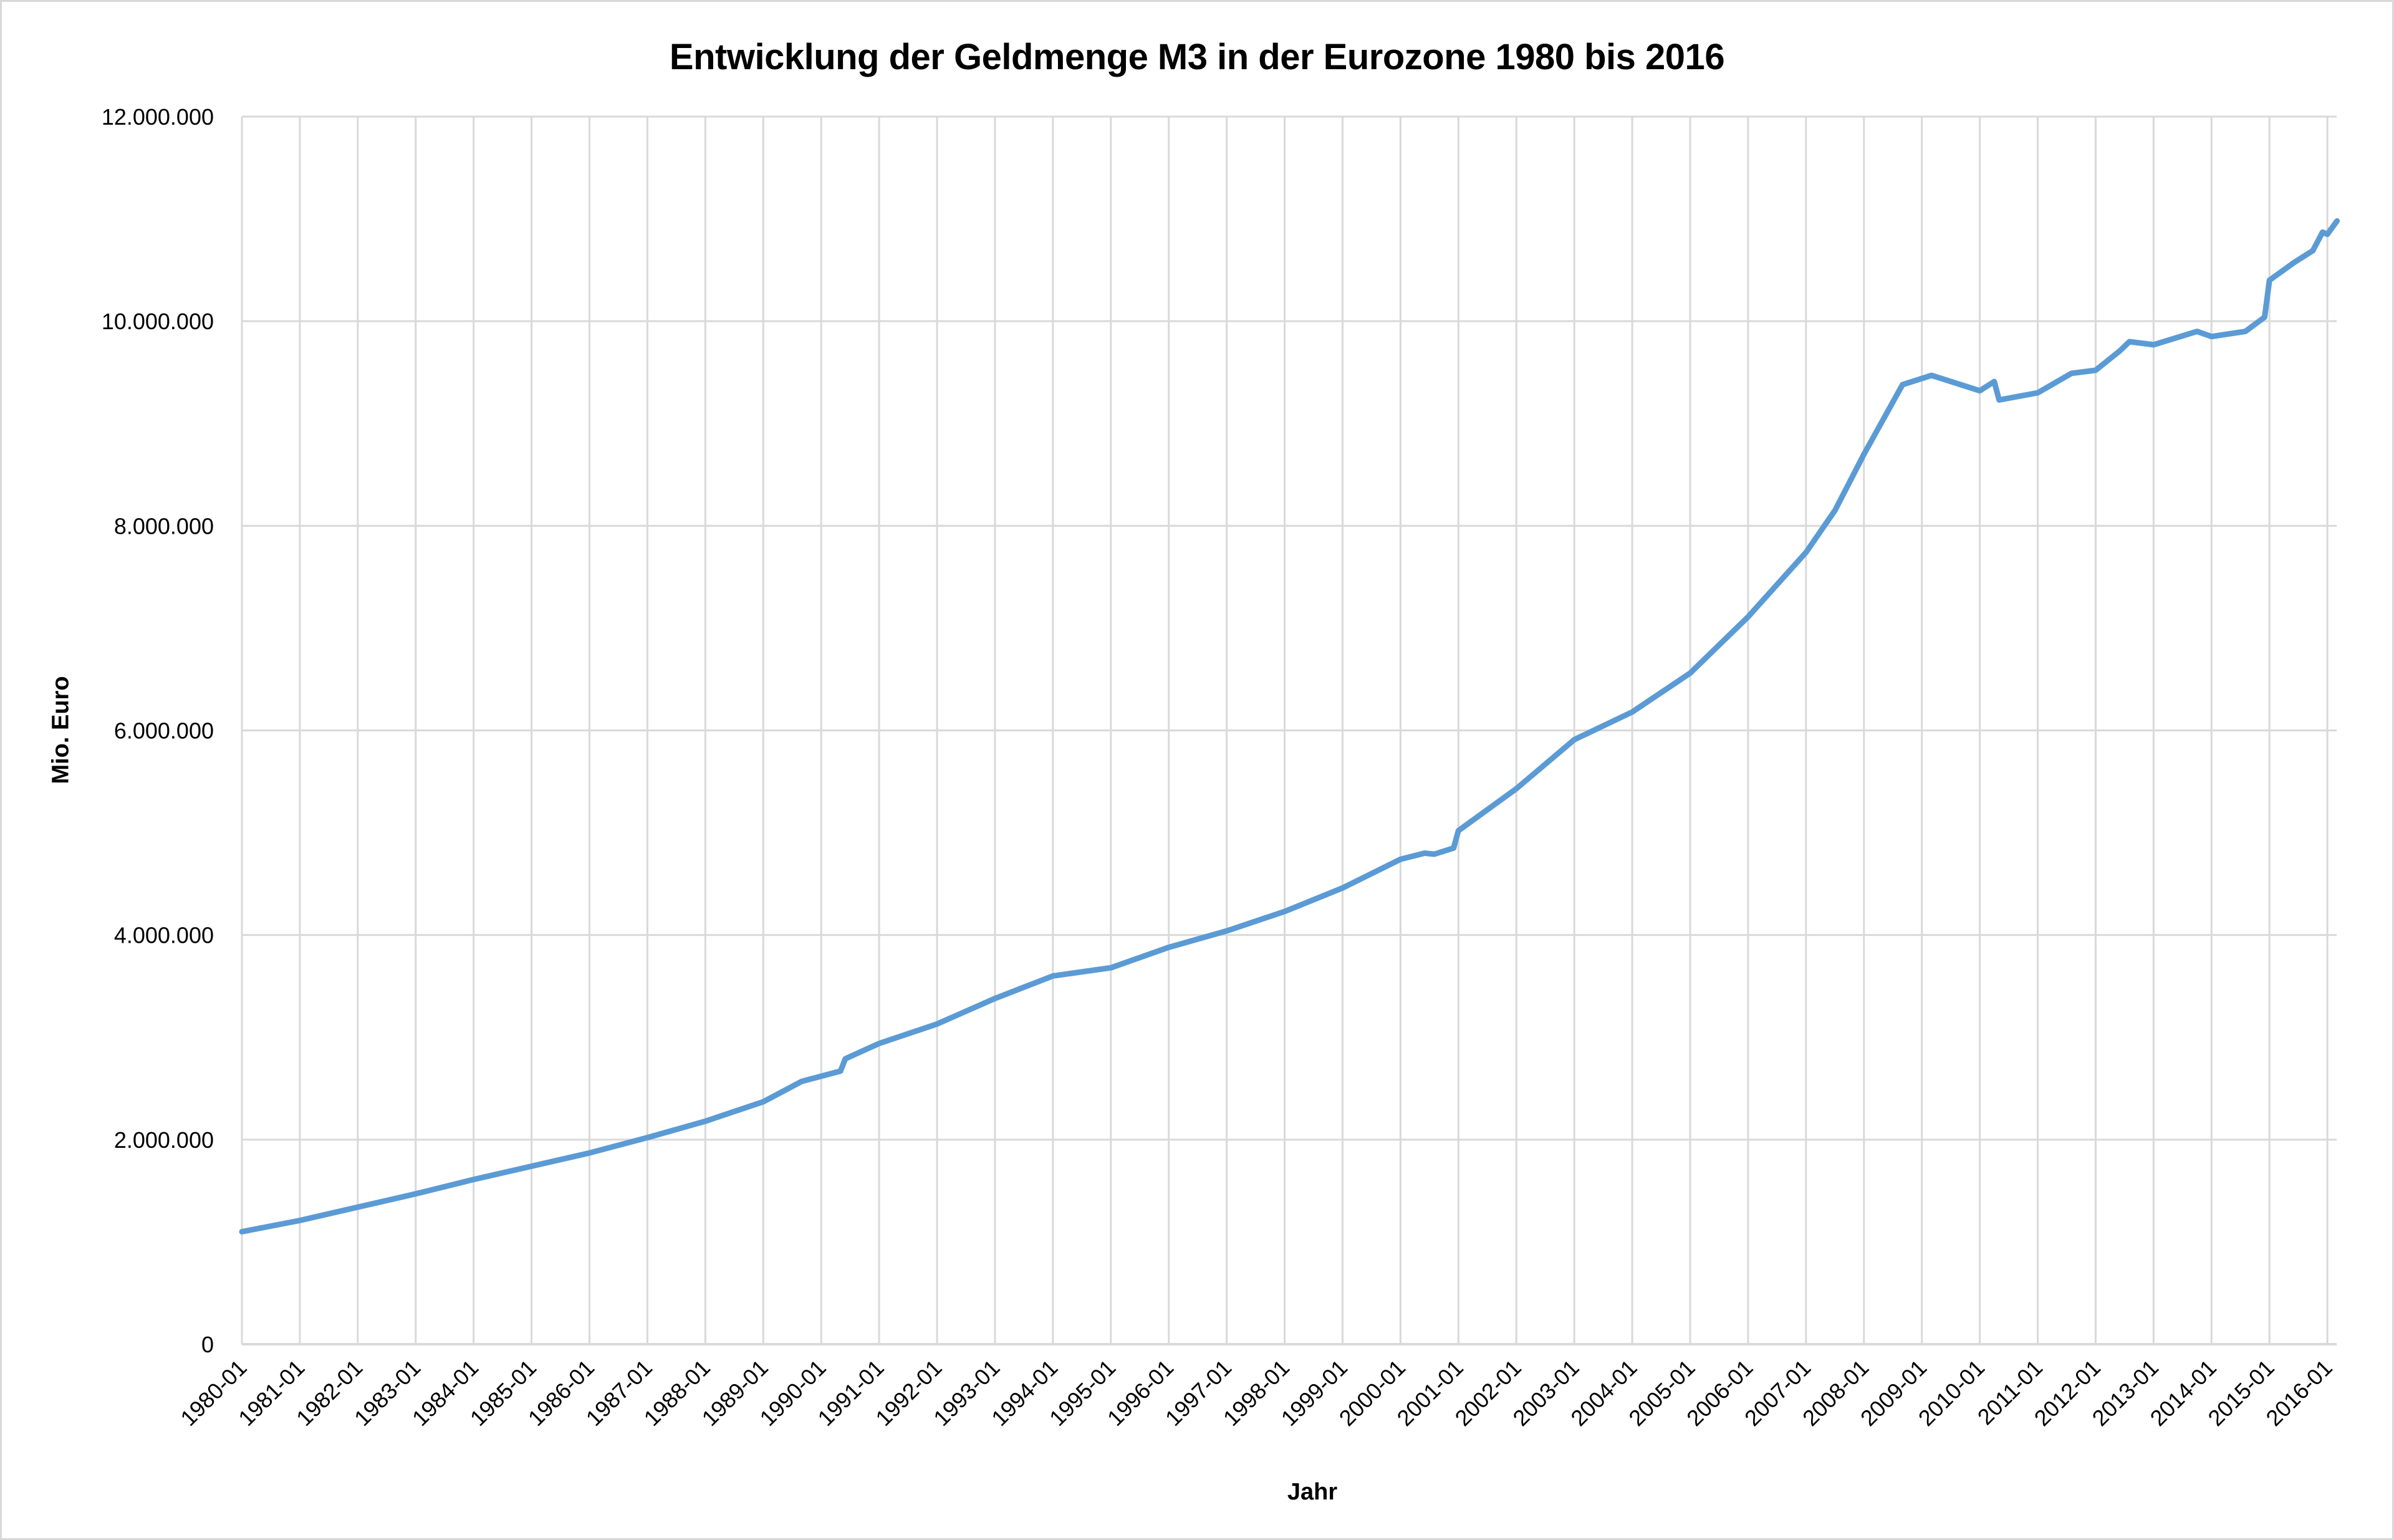 Image resolution: width=2394 pixels, height=1540 pixels. I want to click on y-tick-label: 6.000.000, so click(164, 731).